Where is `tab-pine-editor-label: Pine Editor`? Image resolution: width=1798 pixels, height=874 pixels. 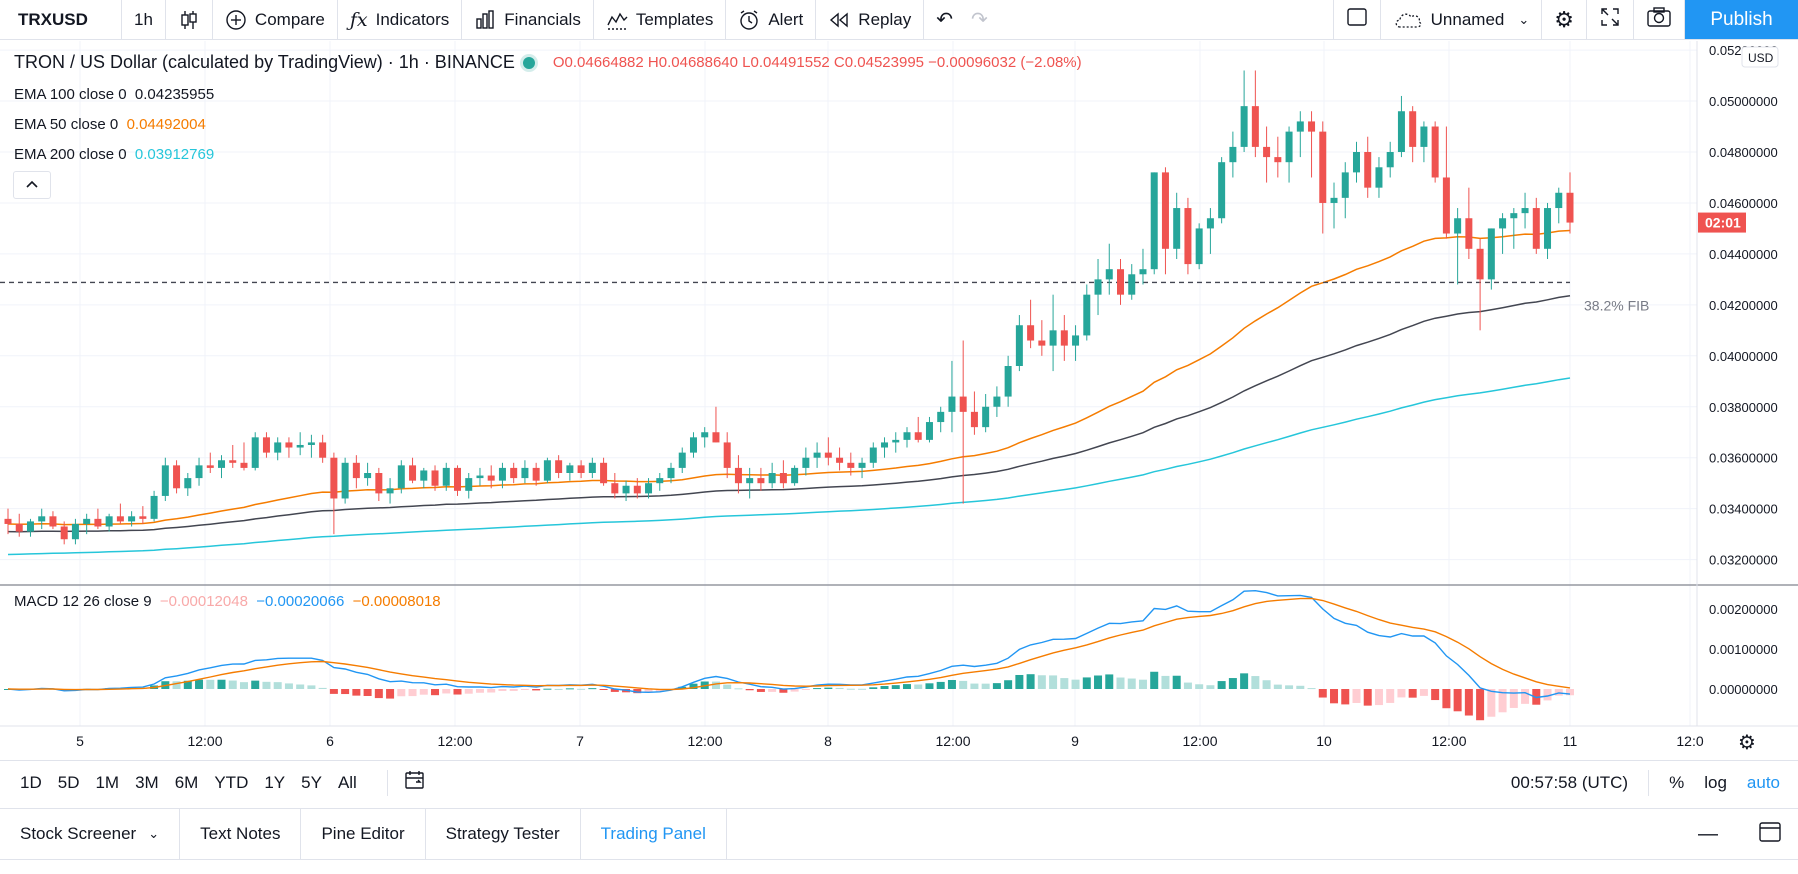
tab-pine-editor-label: Pine Editor is located at coordinates (363, 833).